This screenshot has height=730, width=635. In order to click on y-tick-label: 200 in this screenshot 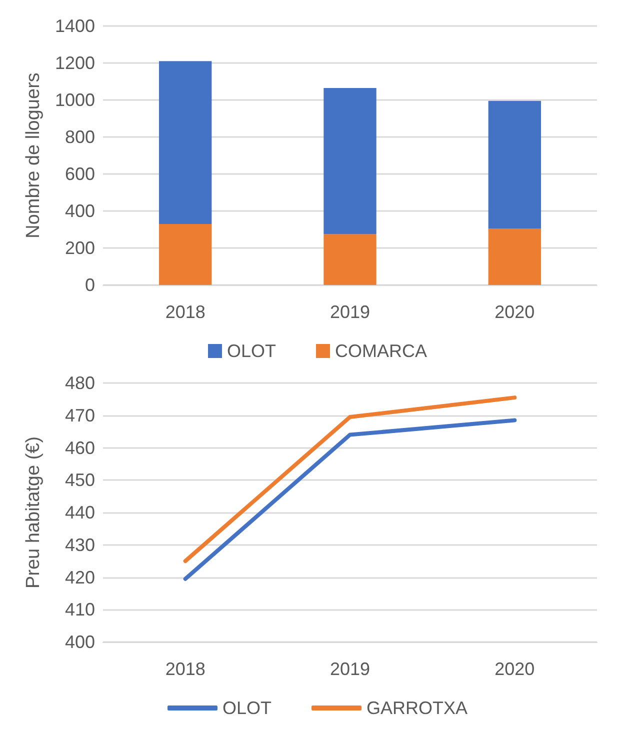, I will do `click(79, 248)`.